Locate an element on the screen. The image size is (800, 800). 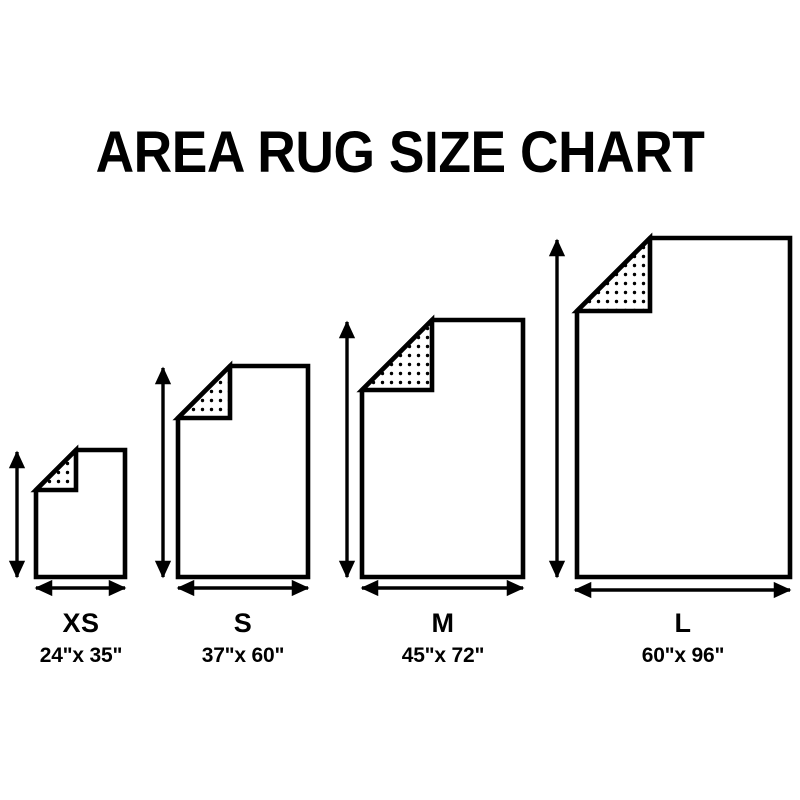
rug-shape-s is located at coordinates (232, 478).